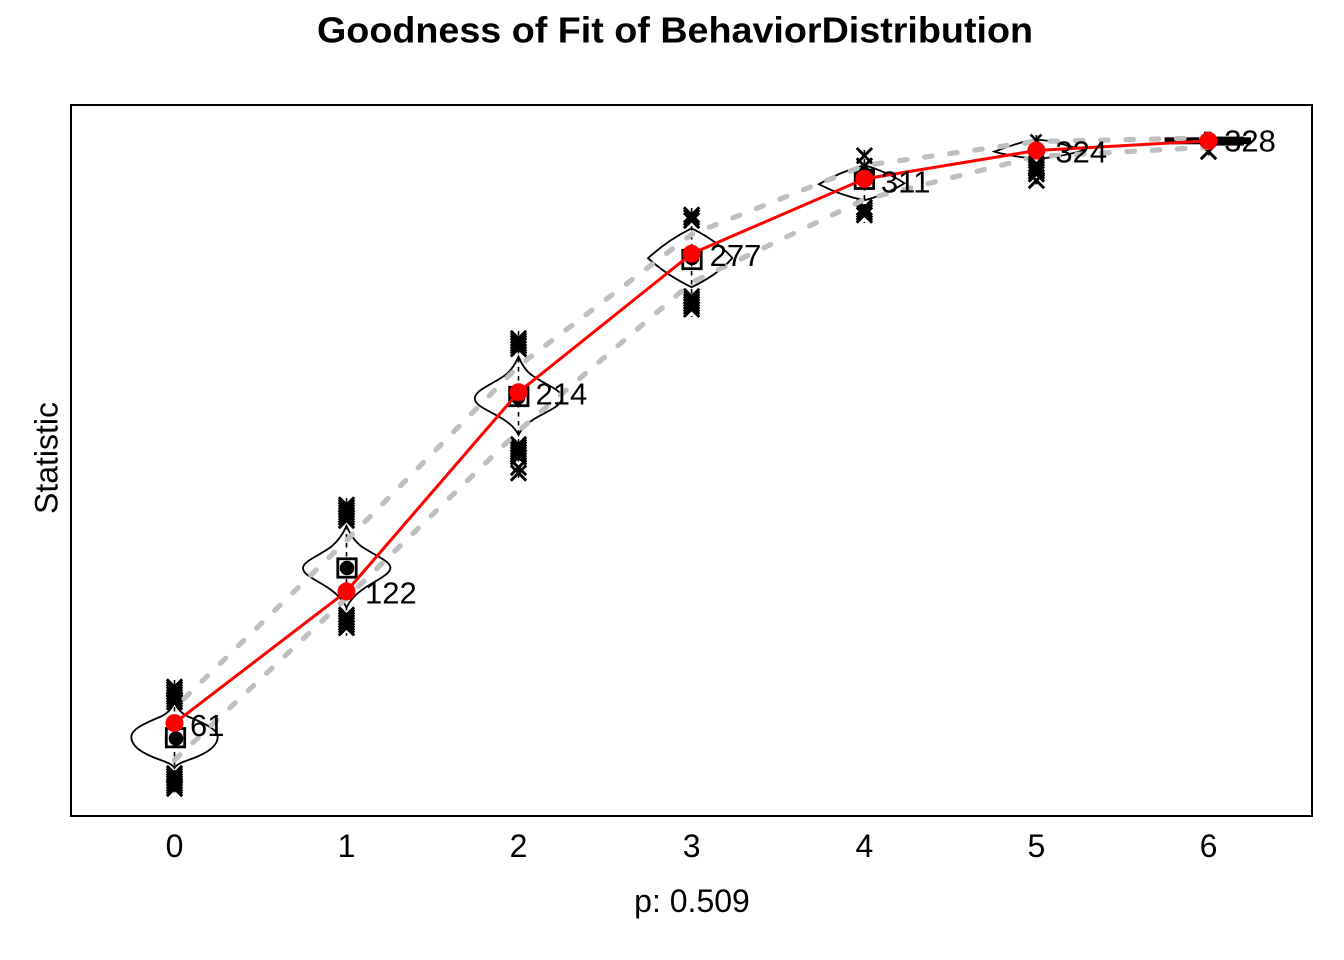 This screenshot has width=1344, height=960. I want to click on svg-text: Statistic, so click(47, 458).